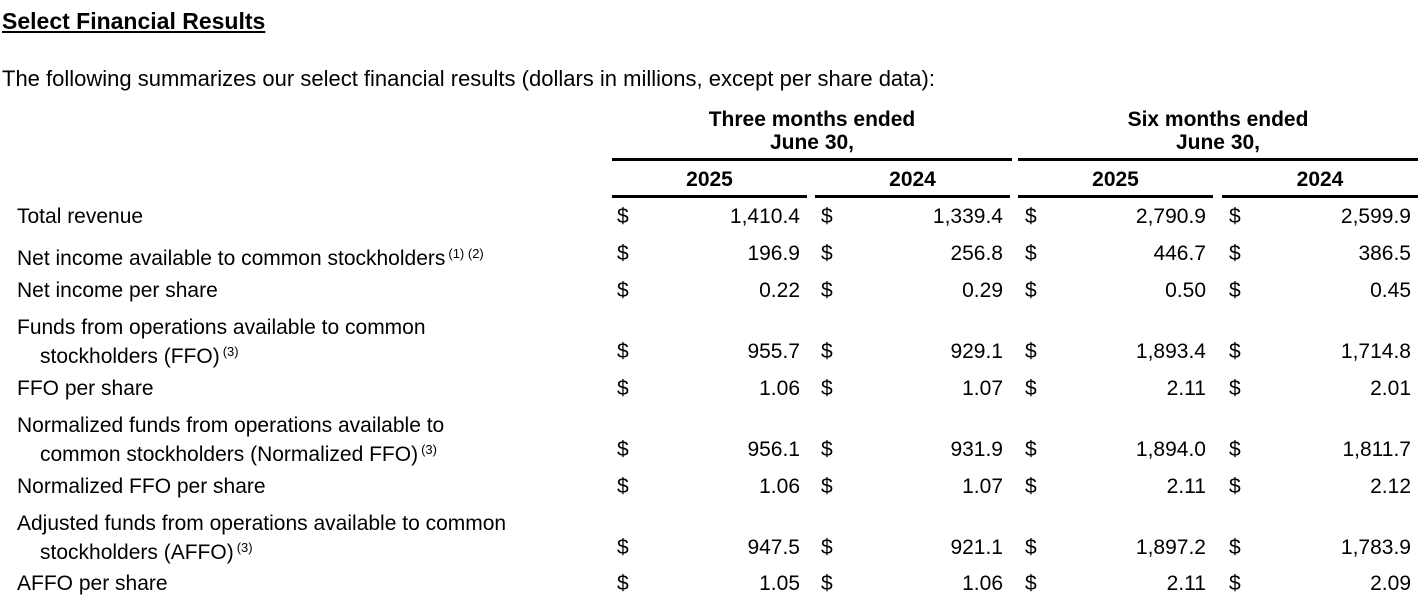 The height and width of the screenshot is (604, 1419). Describe the element at coordinates (1390, 486) in the screenshot. I see `cell-value: 2.12` at that location.